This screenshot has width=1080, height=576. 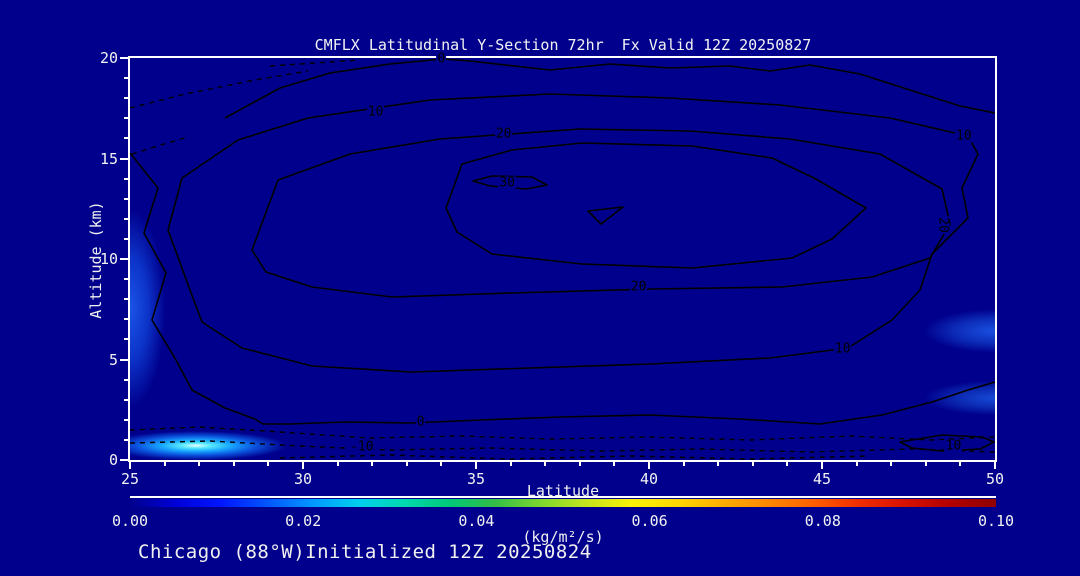 I want to click on colorbar-top-line, so click(x=563, y=497).